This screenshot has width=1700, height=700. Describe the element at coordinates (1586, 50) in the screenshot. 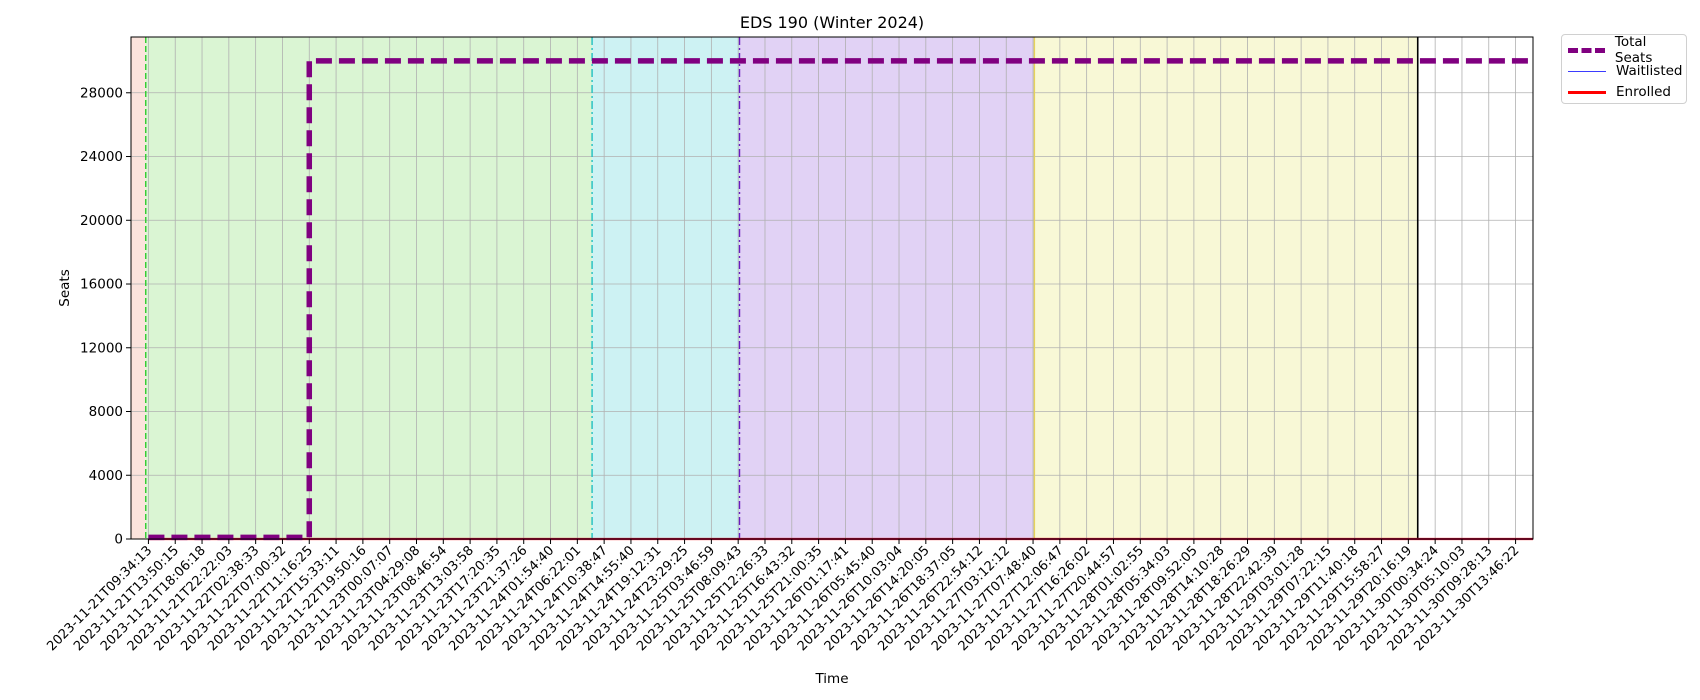

I see `legend-swatch-total-seats` at that location.